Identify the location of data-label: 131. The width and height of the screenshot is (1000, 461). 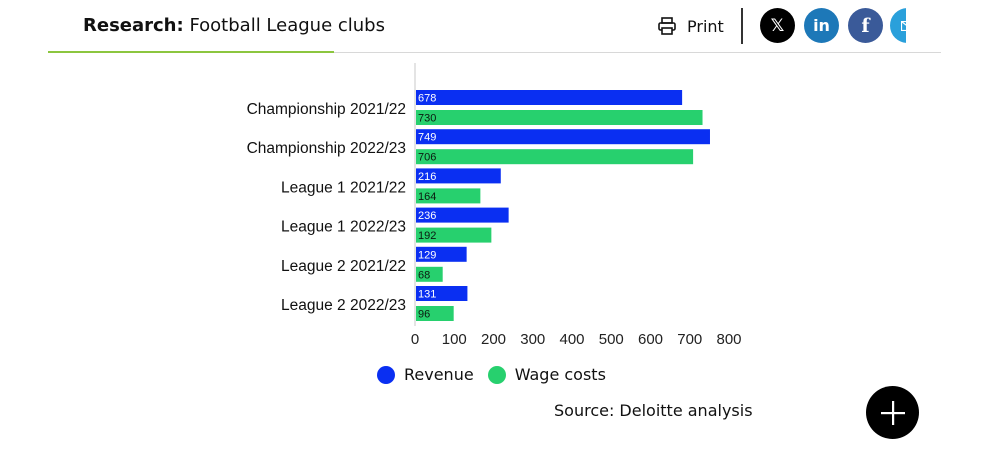
(427, 295).